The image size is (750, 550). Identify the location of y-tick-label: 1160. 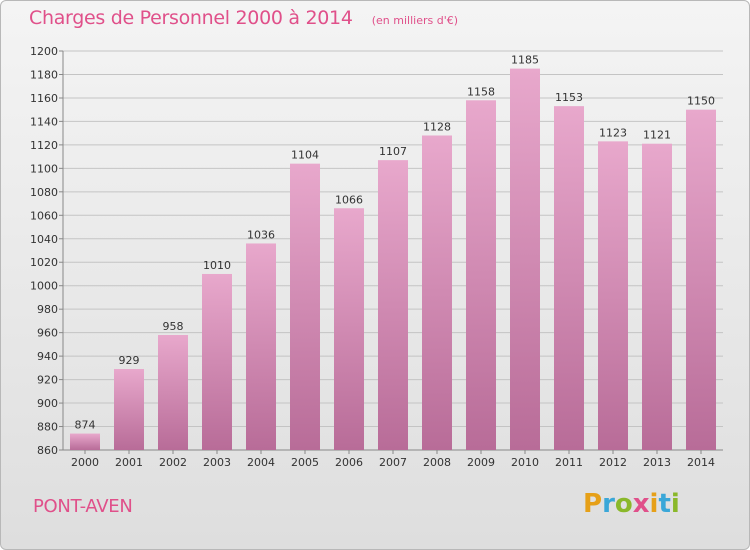
(44, 98).